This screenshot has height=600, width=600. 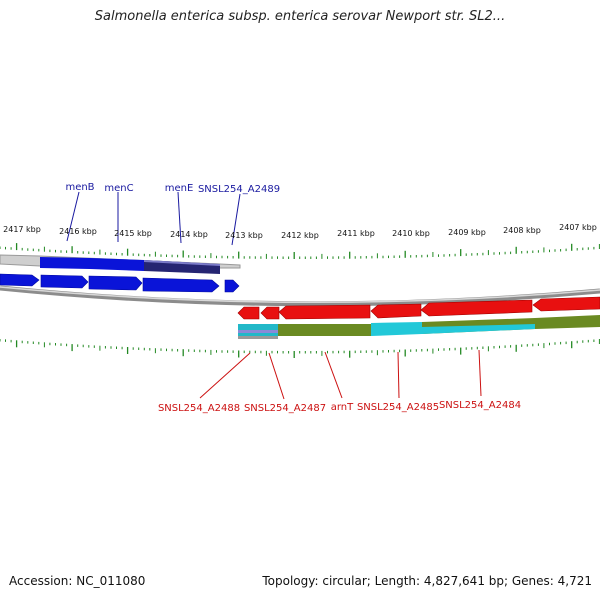 What do you see at coordinates (356, 233) in the screenshot?
I see `scale-label: 2411 kbp` at bounding box center [356, 233].